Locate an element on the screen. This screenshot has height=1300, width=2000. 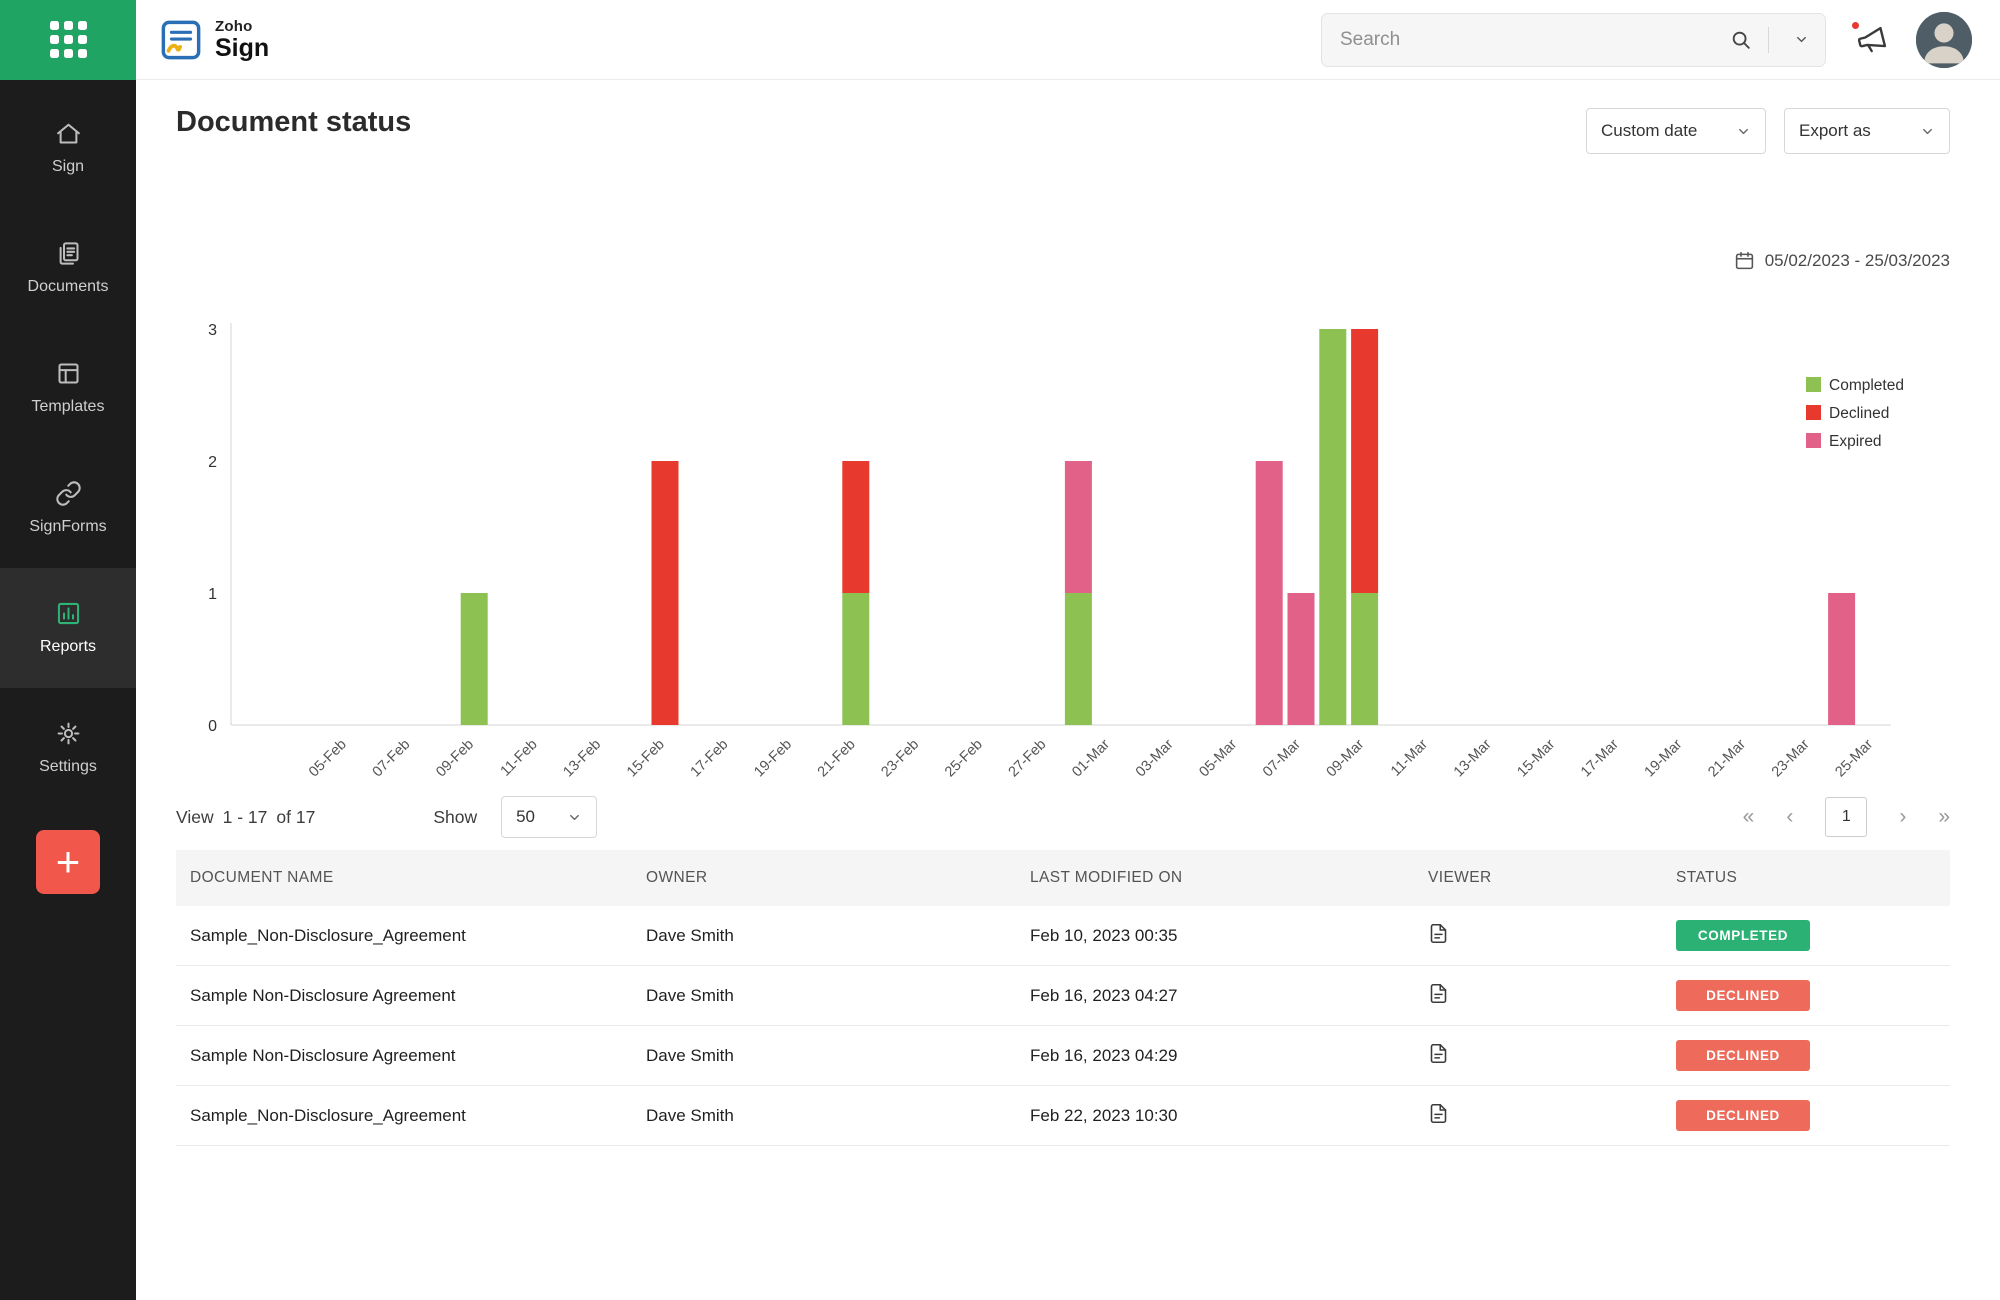
logo-text: Zoho Sign is located at coordinates (242, 40).